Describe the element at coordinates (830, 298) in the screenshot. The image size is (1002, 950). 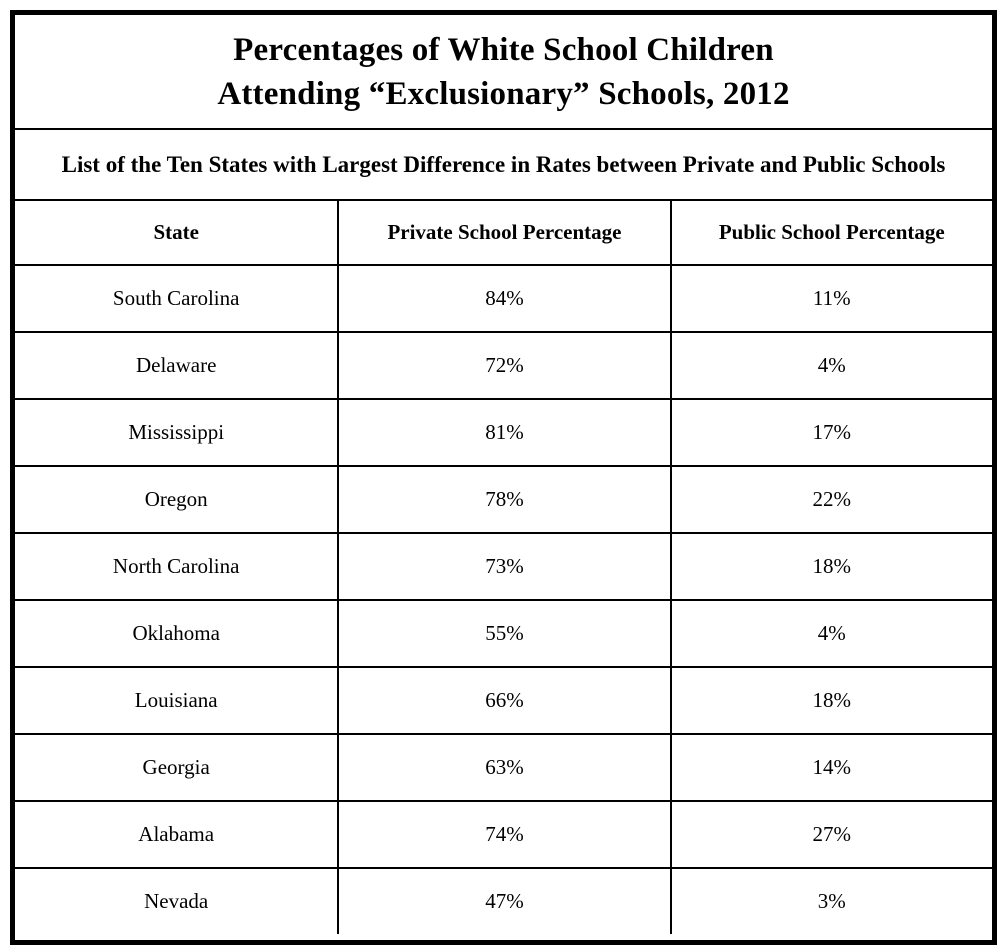
I see `public-pct-cell: 11%` at that location.